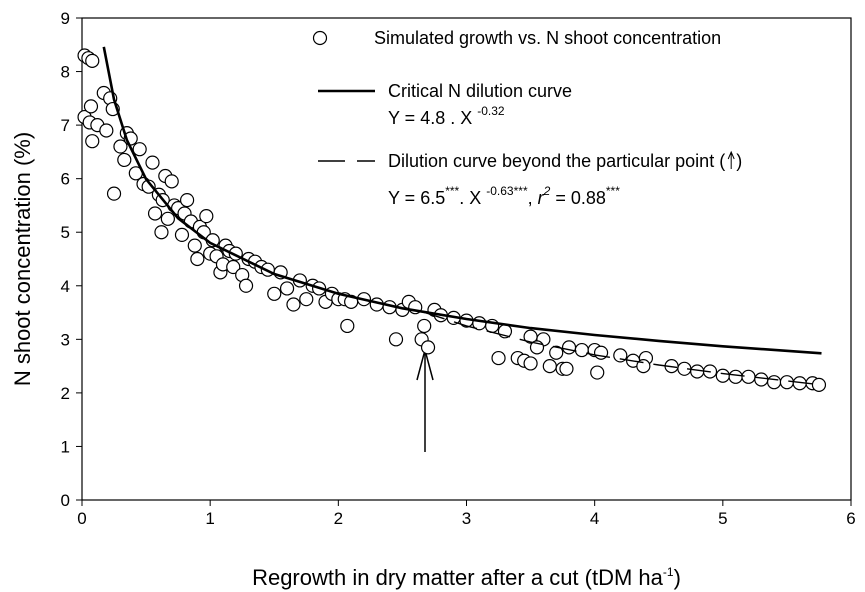 The height and width of the screenshot is (592, 865). What do you see at coordinates (22, 259) in the screenshot?
I see `y-axis-label: N shoot concentration (%)` at bounding box center [22, 259].